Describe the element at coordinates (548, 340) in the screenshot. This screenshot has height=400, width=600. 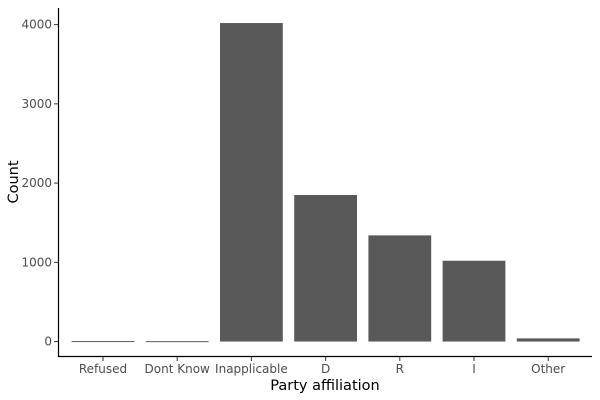
I see `bar-other` at that location.